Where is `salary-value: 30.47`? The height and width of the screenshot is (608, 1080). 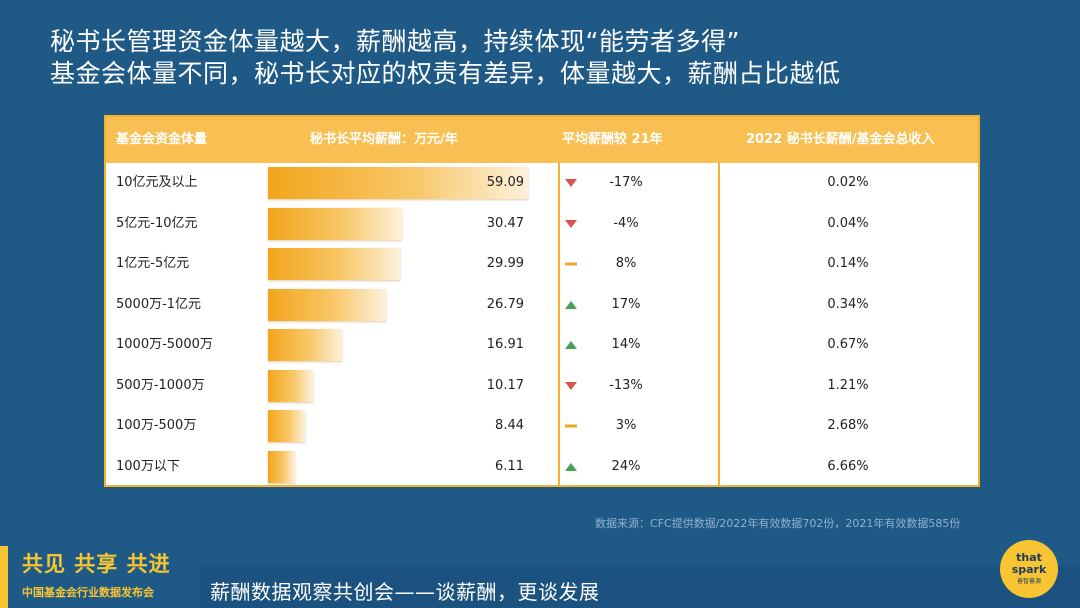 salary-value: 30.47 is located at coordinates (505, 223).